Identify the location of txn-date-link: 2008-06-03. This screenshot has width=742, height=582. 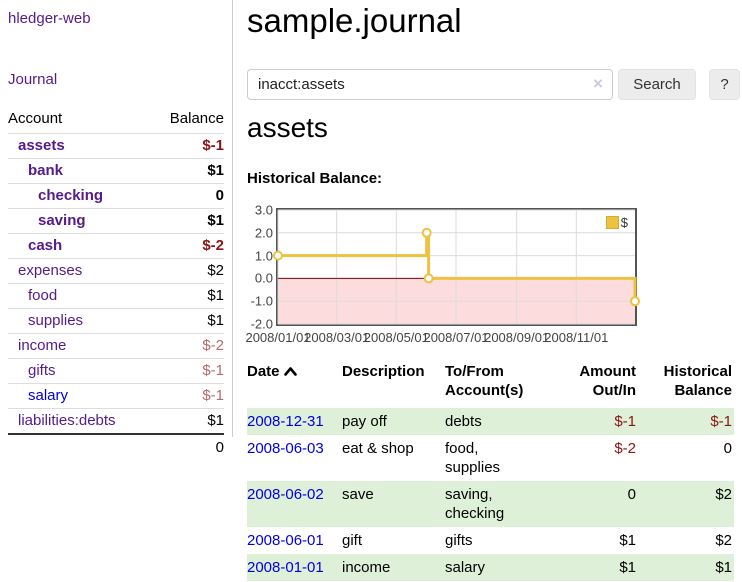
(285, 448).